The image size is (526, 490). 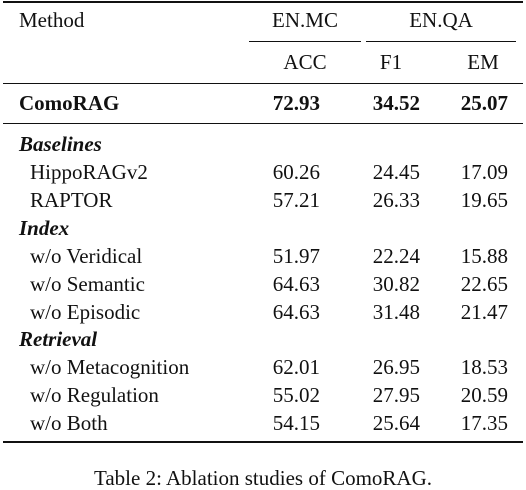 I want to click on table-row-f1: 26.33, so click(x=396, y=200).